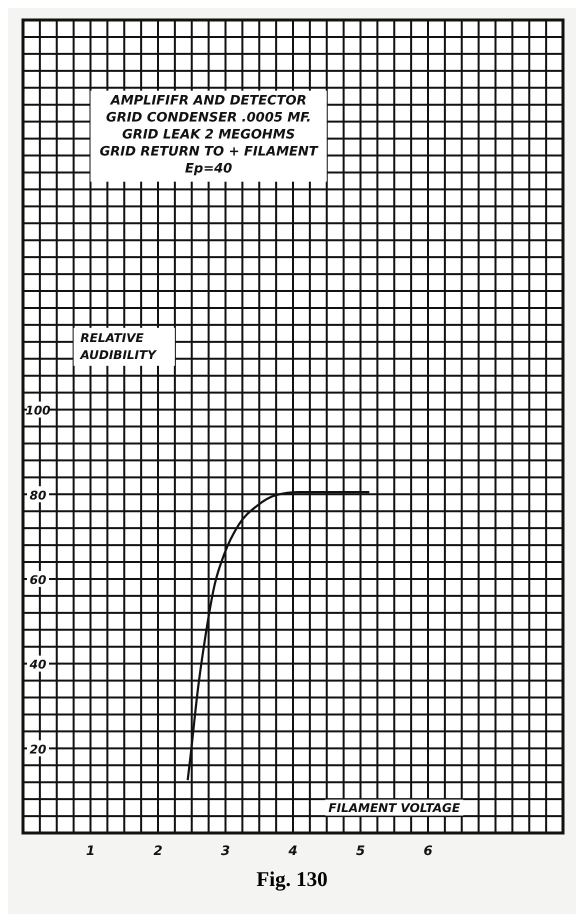 The width and height of the screenshot is (584, 922). Describe the element at coordinates (38, 579) in the screenshot. I see `y-tick-label: 60` at that location.